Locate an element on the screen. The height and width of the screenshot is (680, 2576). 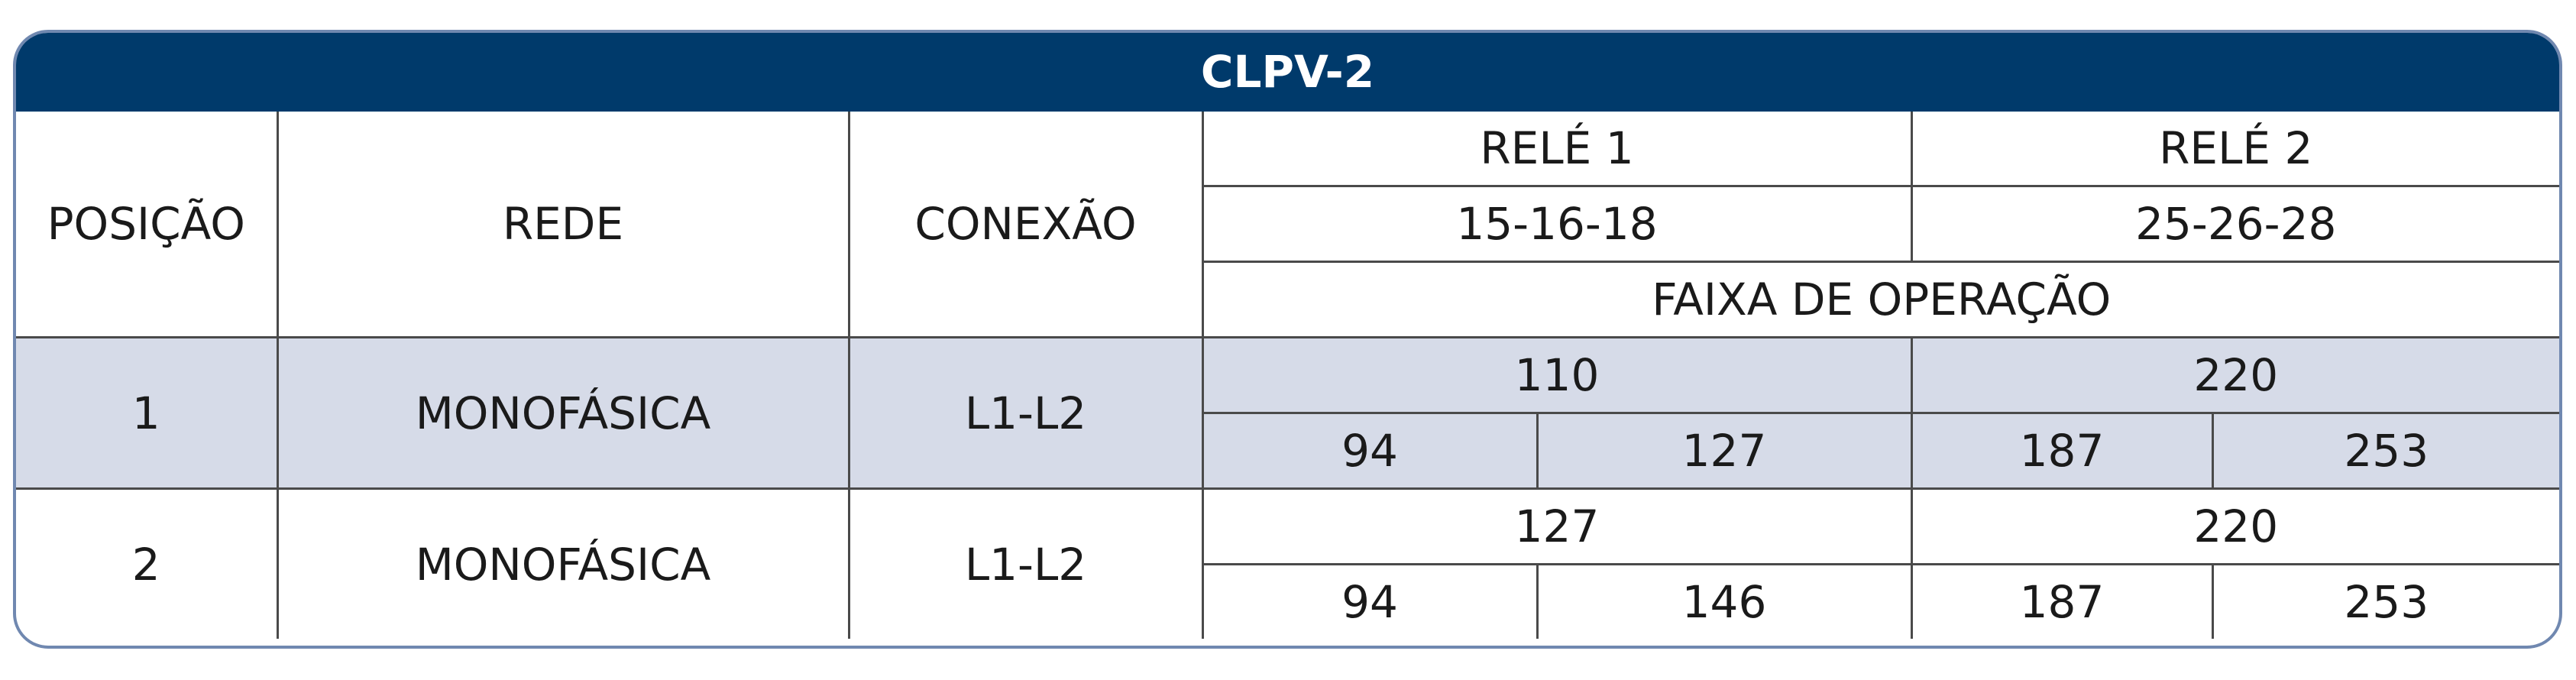
header-cell: FAIXA DE OPERAÇÃO is located at coordinates (1880, 299).